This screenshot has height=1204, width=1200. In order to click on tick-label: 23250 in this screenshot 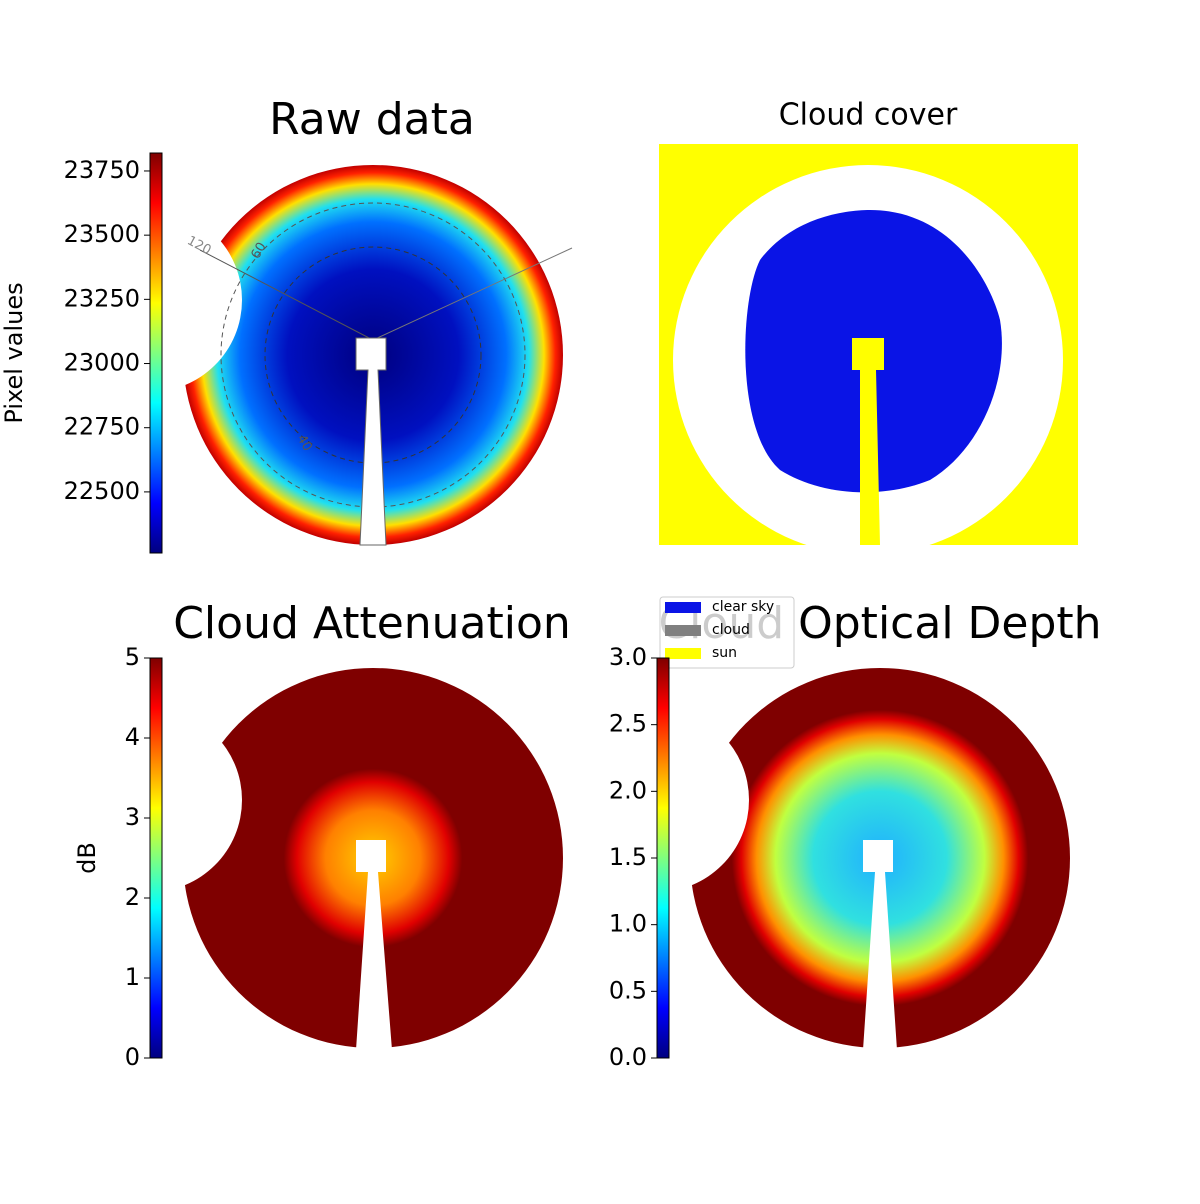, I will do `click(102, 298)`.